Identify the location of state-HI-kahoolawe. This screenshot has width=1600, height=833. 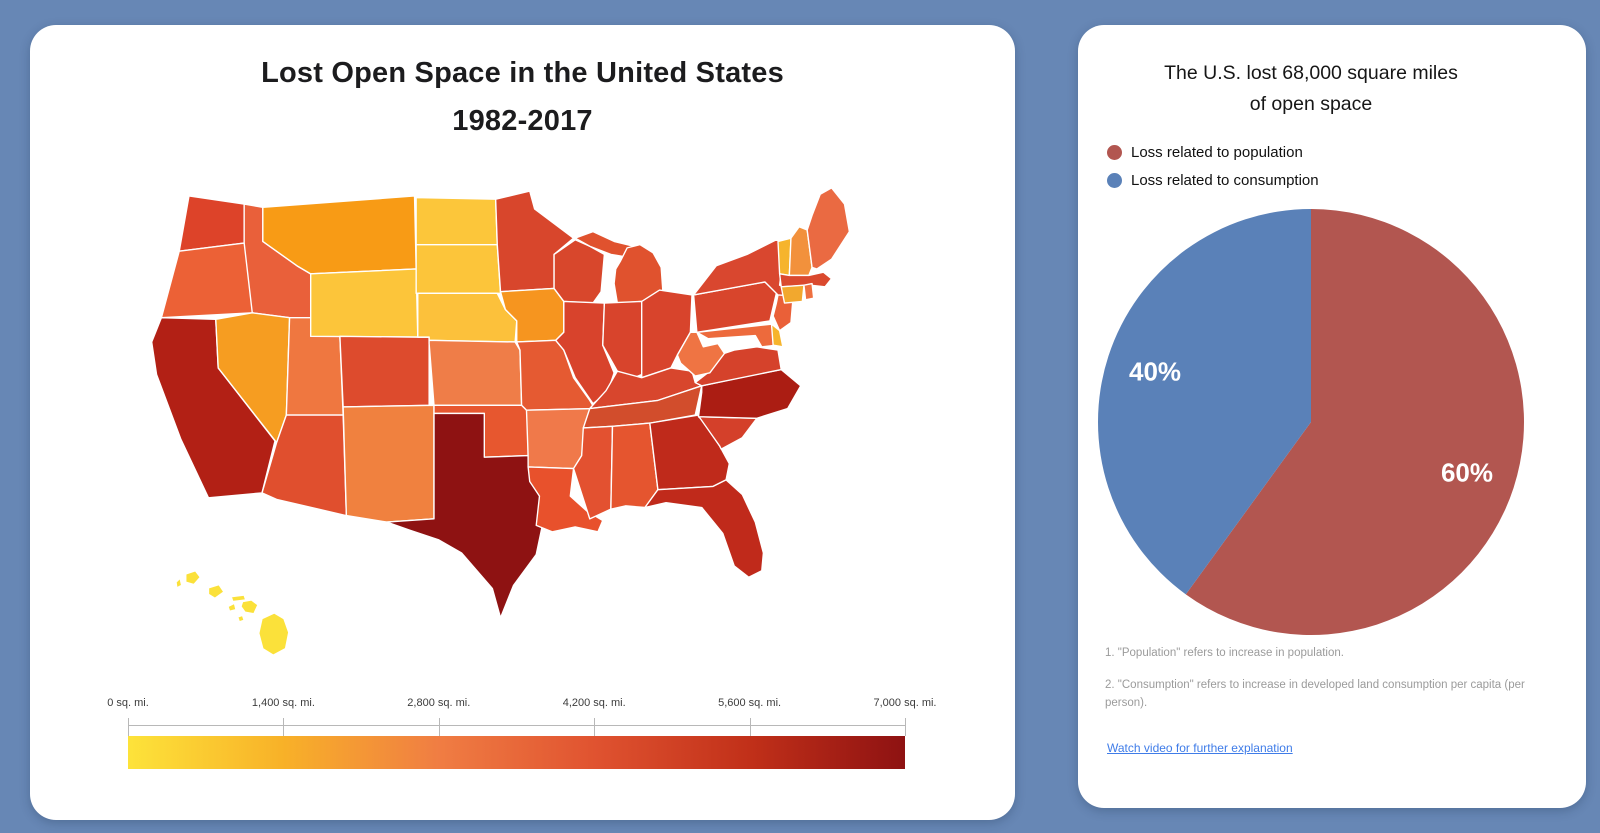
(240, 618).